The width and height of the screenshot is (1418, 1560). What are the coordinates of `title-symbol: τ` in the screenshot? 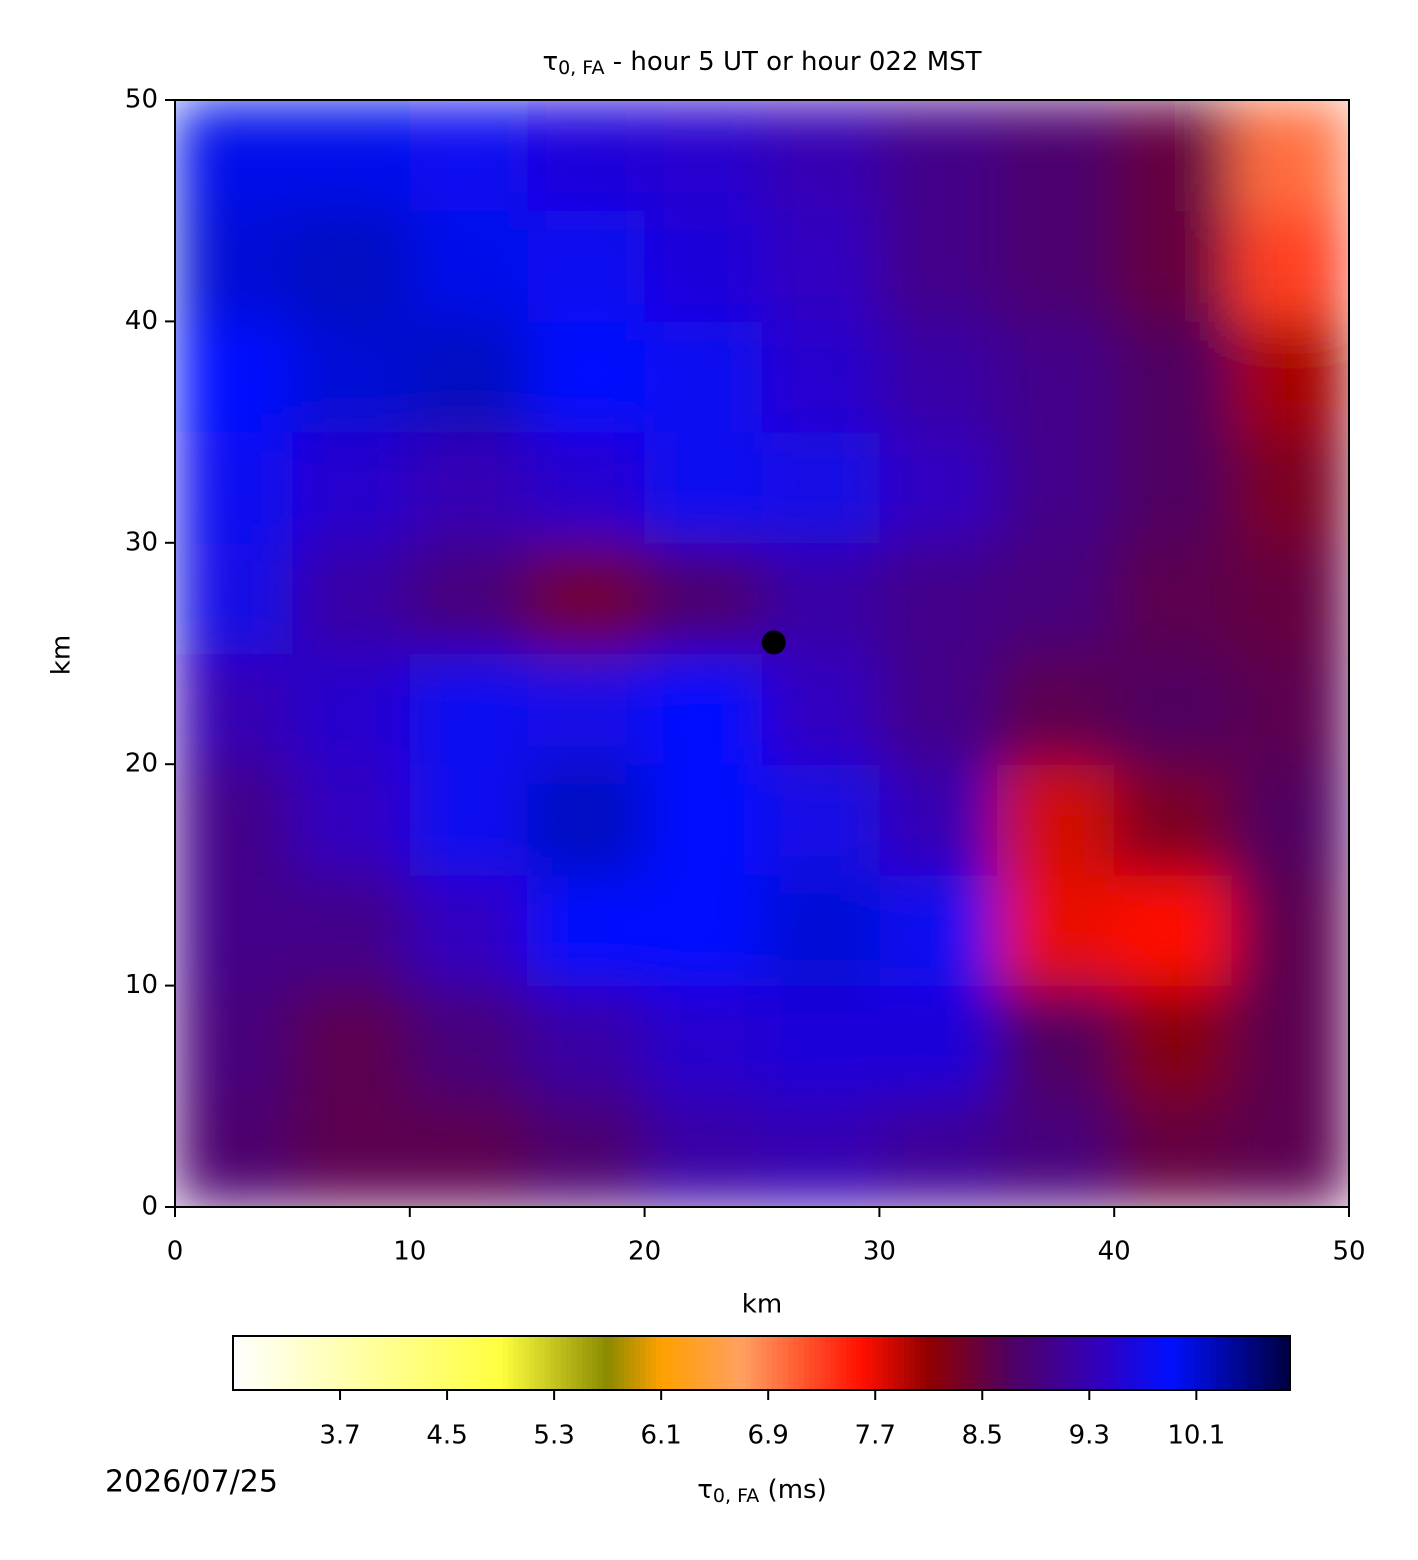 It's located at (550, 62).